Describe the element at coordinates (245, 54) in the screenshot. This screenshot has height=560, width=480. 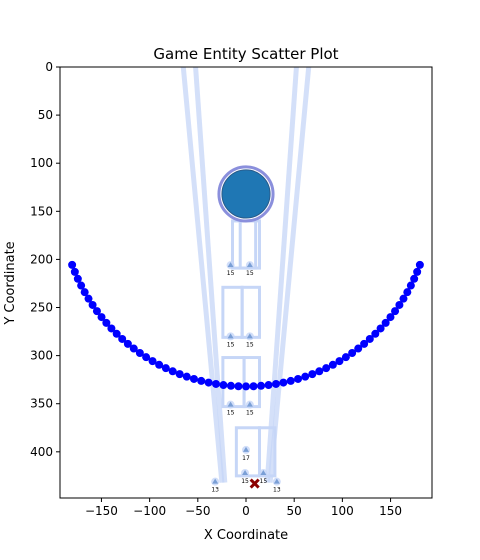
I see `chart-title: Game Entity Scatter Plot` at that location.